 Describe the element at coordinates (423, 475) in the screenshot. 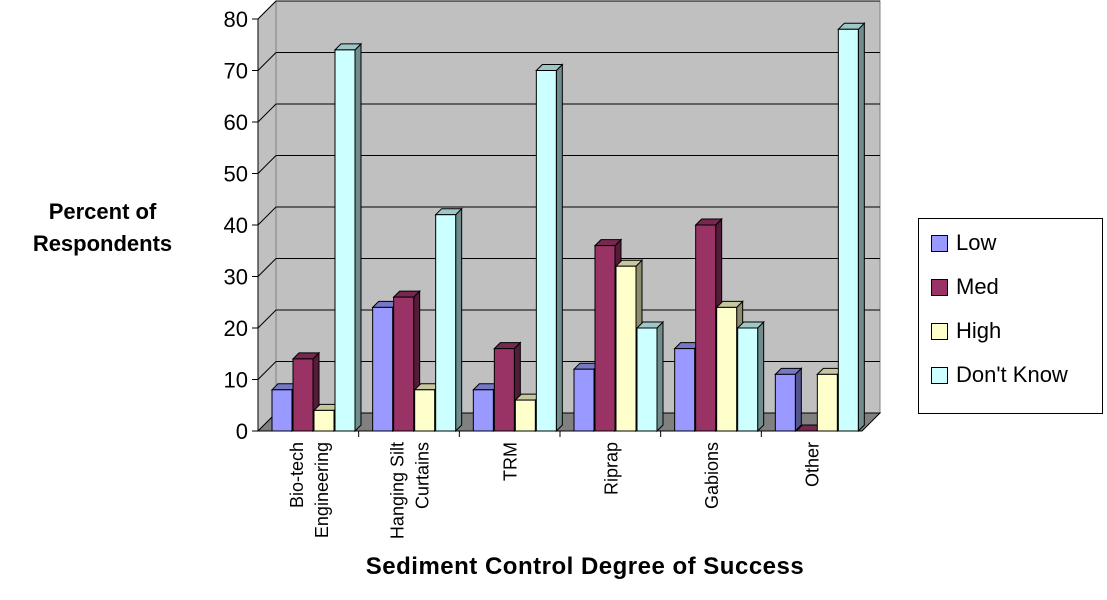

I see `x-tick-label: Curtains` at that location.